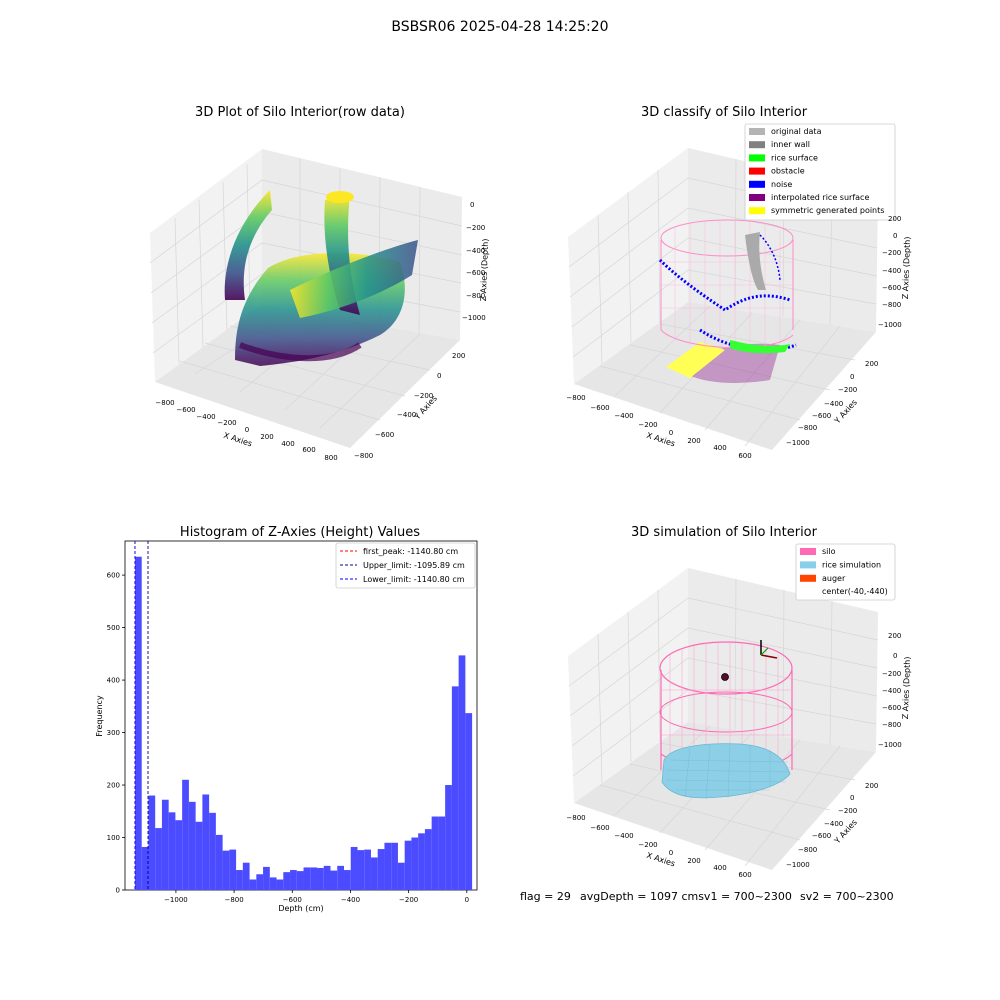 This screenshot has height=1000, width=1000. What do you see at coordinates (475, 251) in the screenshot?
I see `raw-z-tick: −400` at bounding box center [475, 251].